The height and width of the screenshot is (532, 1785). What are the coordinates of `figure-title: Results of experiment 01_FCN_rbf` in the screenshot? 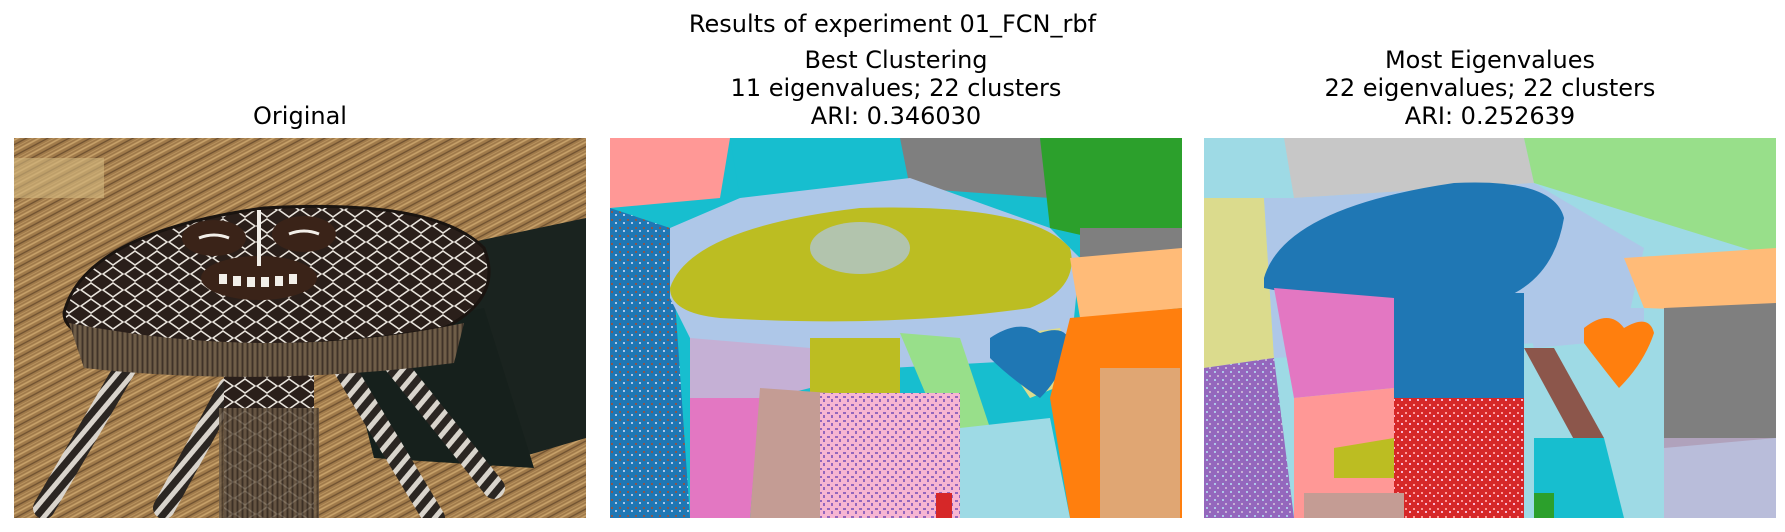 It's located at (892, 24).